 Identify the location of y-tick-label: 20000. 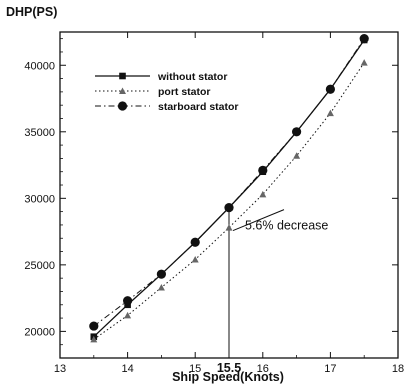
(39, 332).